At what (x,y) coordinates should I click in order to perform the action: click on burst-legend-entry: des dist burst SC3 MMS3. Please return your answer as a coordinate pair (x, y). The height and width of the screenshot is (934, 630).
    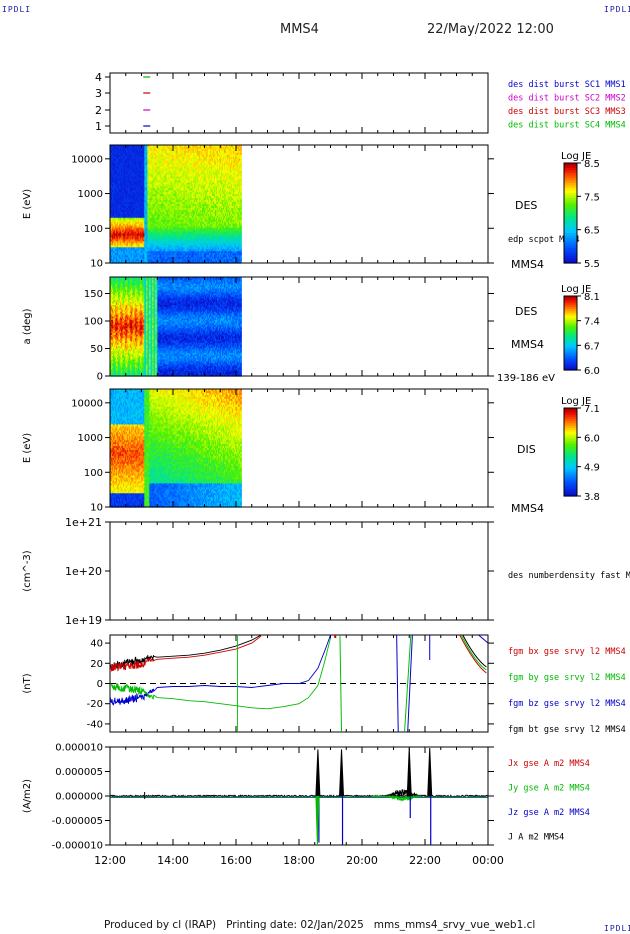
    Looking at the image, I should click on (567, 112).